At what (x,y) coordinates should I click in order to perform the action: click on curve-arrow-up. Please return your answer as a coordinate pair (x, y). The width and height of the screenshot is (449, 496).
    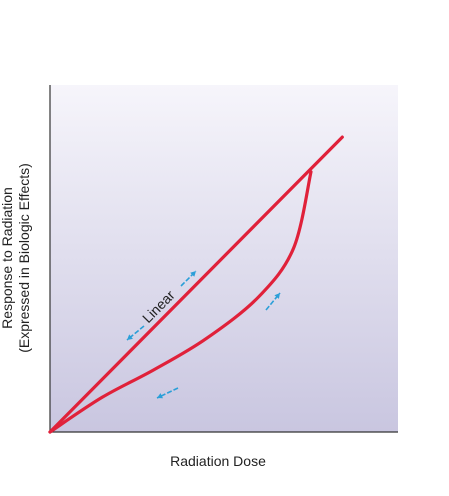
    Looking at the image, I should click on (273, 301).